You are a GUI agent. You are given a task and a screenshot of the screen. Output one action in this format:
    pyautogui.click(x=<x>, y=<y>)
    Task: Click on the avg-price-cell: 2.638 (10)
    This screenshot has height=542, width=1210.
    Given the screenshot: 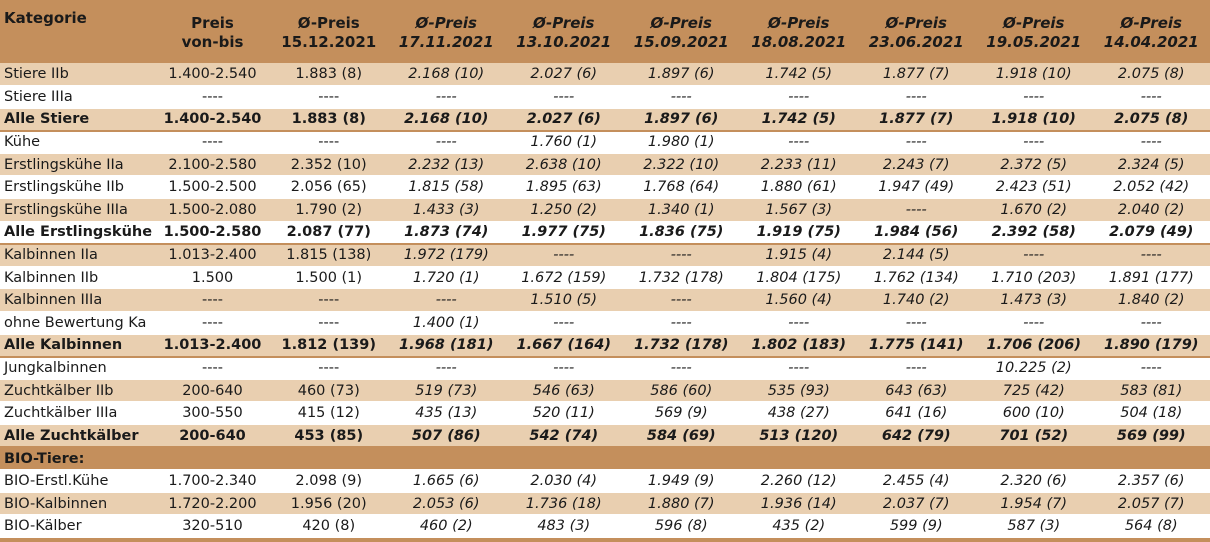 What is the action you would take?
    pyautogui.click(x=564, y=164)
    